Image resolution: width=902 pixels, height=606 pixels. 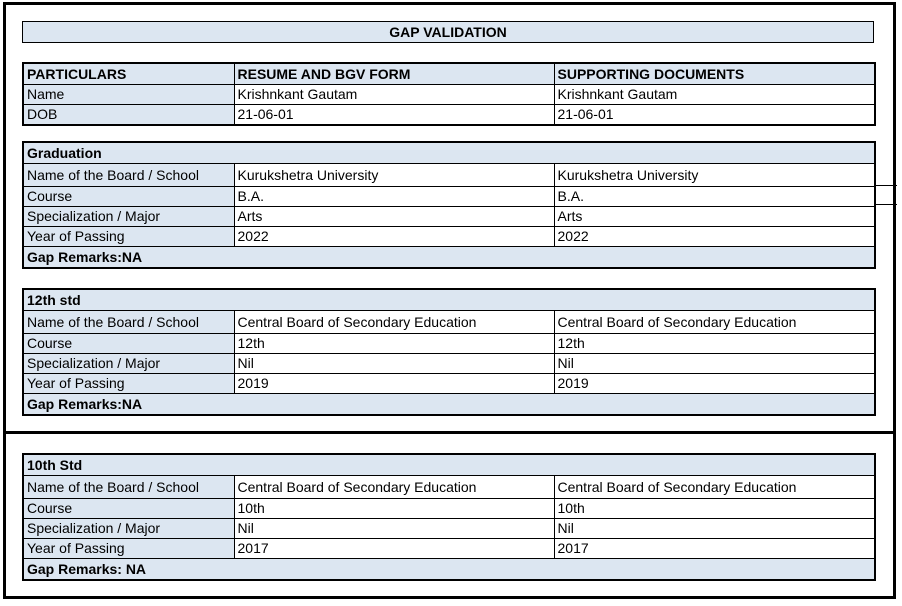 I want to click on table-row: Year of Passing 2017 2017, so click(x=449, y=548).